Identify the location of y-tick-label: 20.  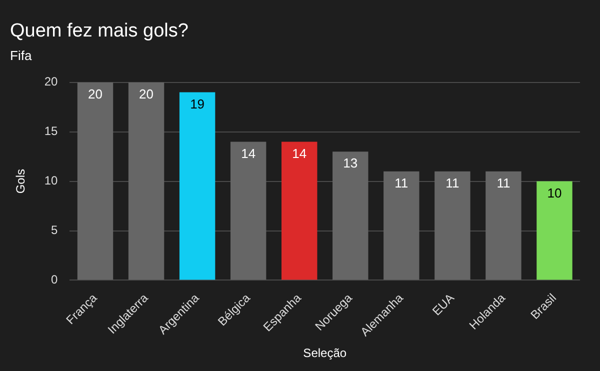
(51, 81).